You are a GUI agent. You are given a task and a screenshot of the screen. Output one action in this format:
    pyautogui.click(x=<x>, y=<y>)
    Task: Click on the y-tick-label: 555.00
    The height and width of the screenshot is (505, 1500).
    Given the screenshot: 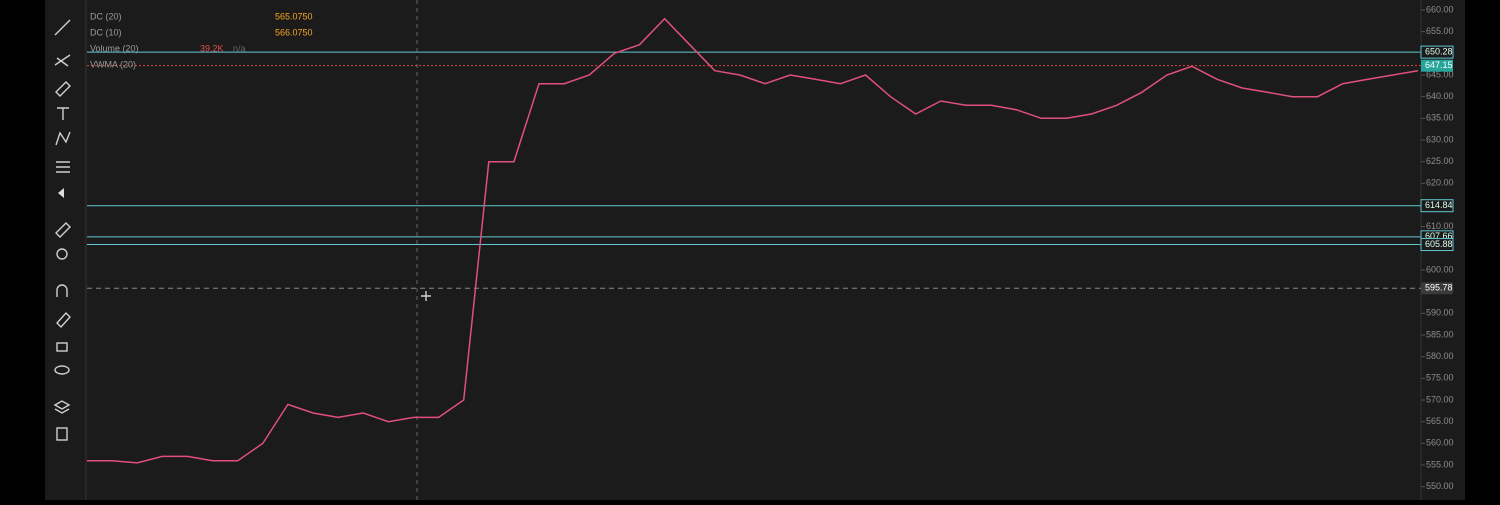 What is the action you would take?
    pyautogui.click(x=1440, y=464)
    